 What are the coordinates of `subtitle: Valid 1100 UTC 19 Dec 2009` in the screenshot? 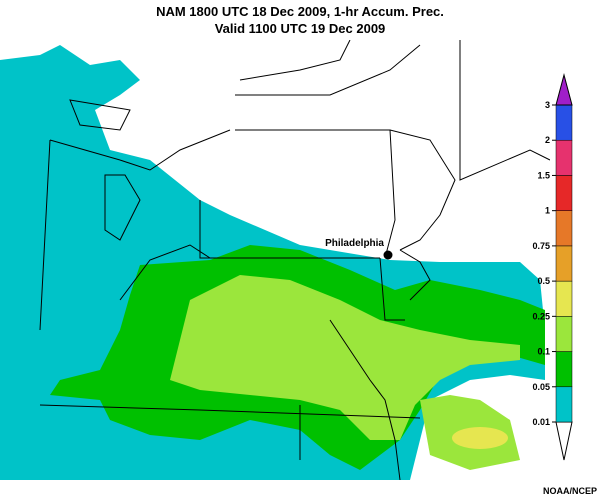 It's located at (300, 28).